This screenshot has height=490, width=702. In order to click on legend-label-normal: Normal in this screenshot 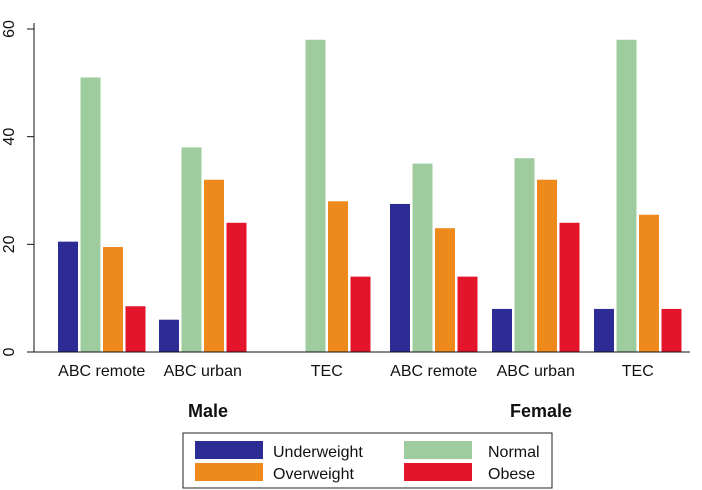, I will do `click(514, 452)`.